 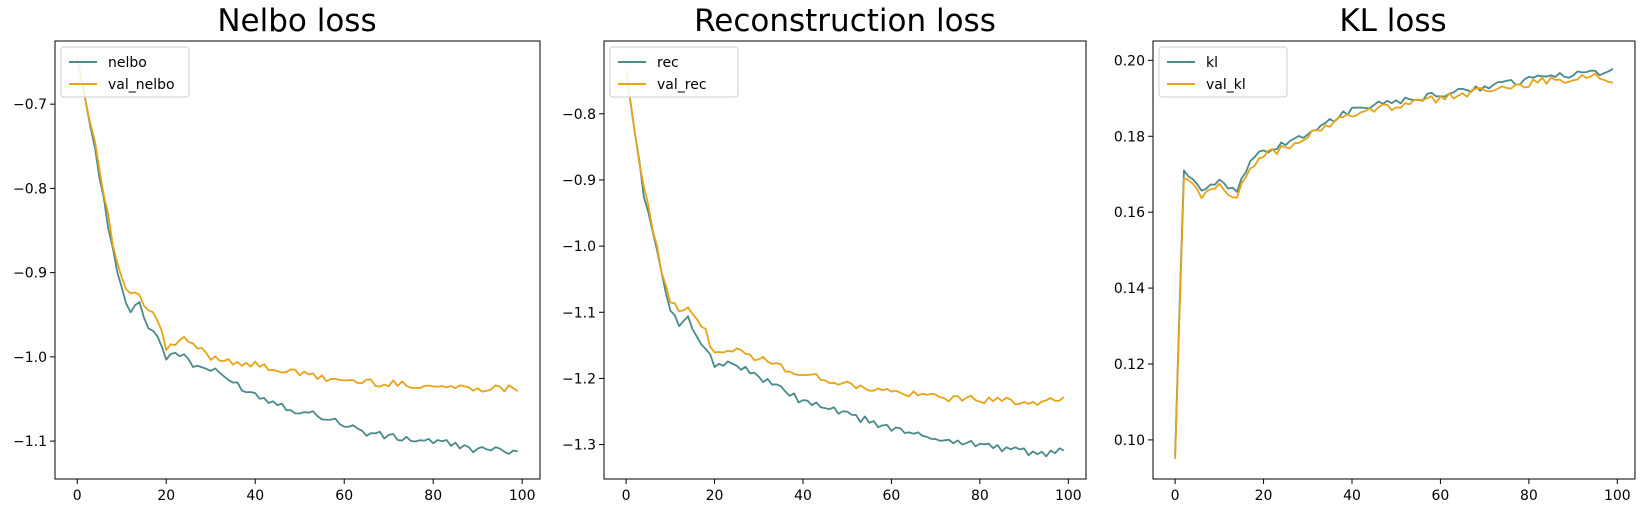 What do you see at coordinates (845, 21) in the screenshot?
I see `chart-title: Reconstruction loss` at bounding box center [845, 21].